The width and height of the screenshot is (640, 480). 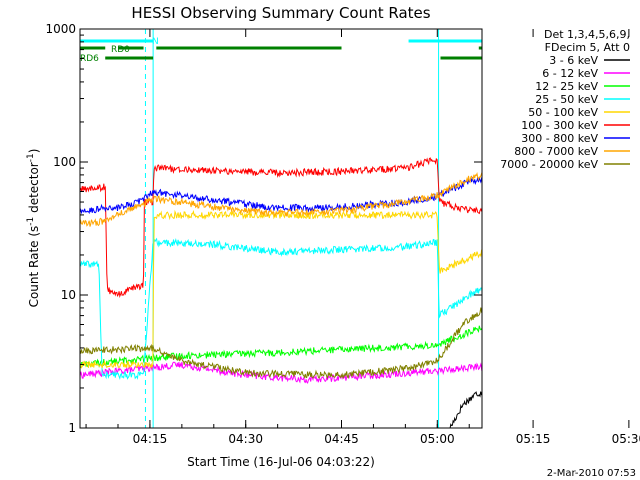 What do you see at coordinates (89, 59) in the screenshot?
I see `flag-label-rd6: RD6` at bounding box center [89, 59].